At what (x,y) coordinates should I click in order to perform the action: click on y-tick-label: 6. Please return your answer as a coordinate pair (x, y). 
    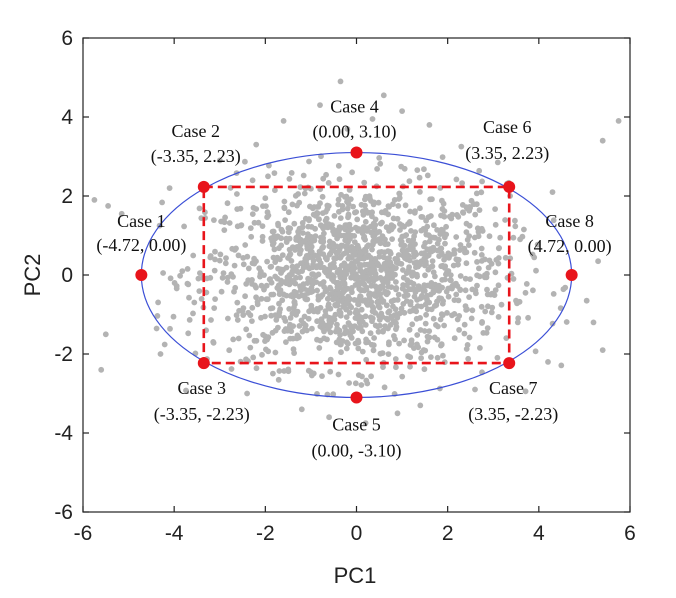
    Looking at the image, I should click on (67, 38).